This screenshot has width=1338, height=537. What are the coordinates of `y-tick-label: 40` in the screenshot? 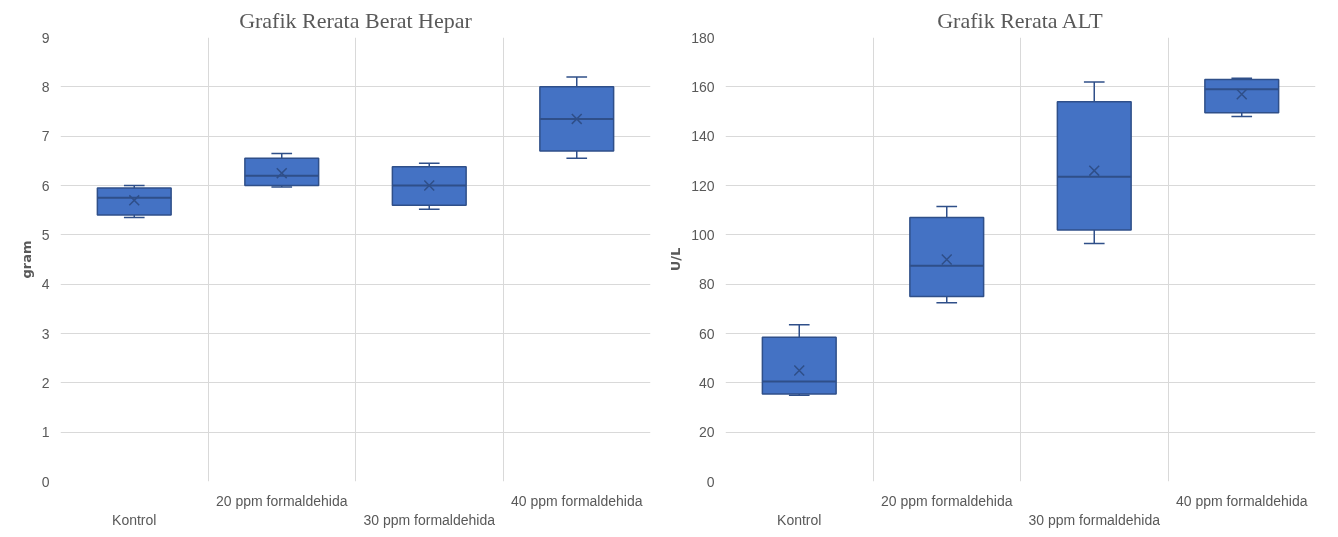 It's located at (706, 382).